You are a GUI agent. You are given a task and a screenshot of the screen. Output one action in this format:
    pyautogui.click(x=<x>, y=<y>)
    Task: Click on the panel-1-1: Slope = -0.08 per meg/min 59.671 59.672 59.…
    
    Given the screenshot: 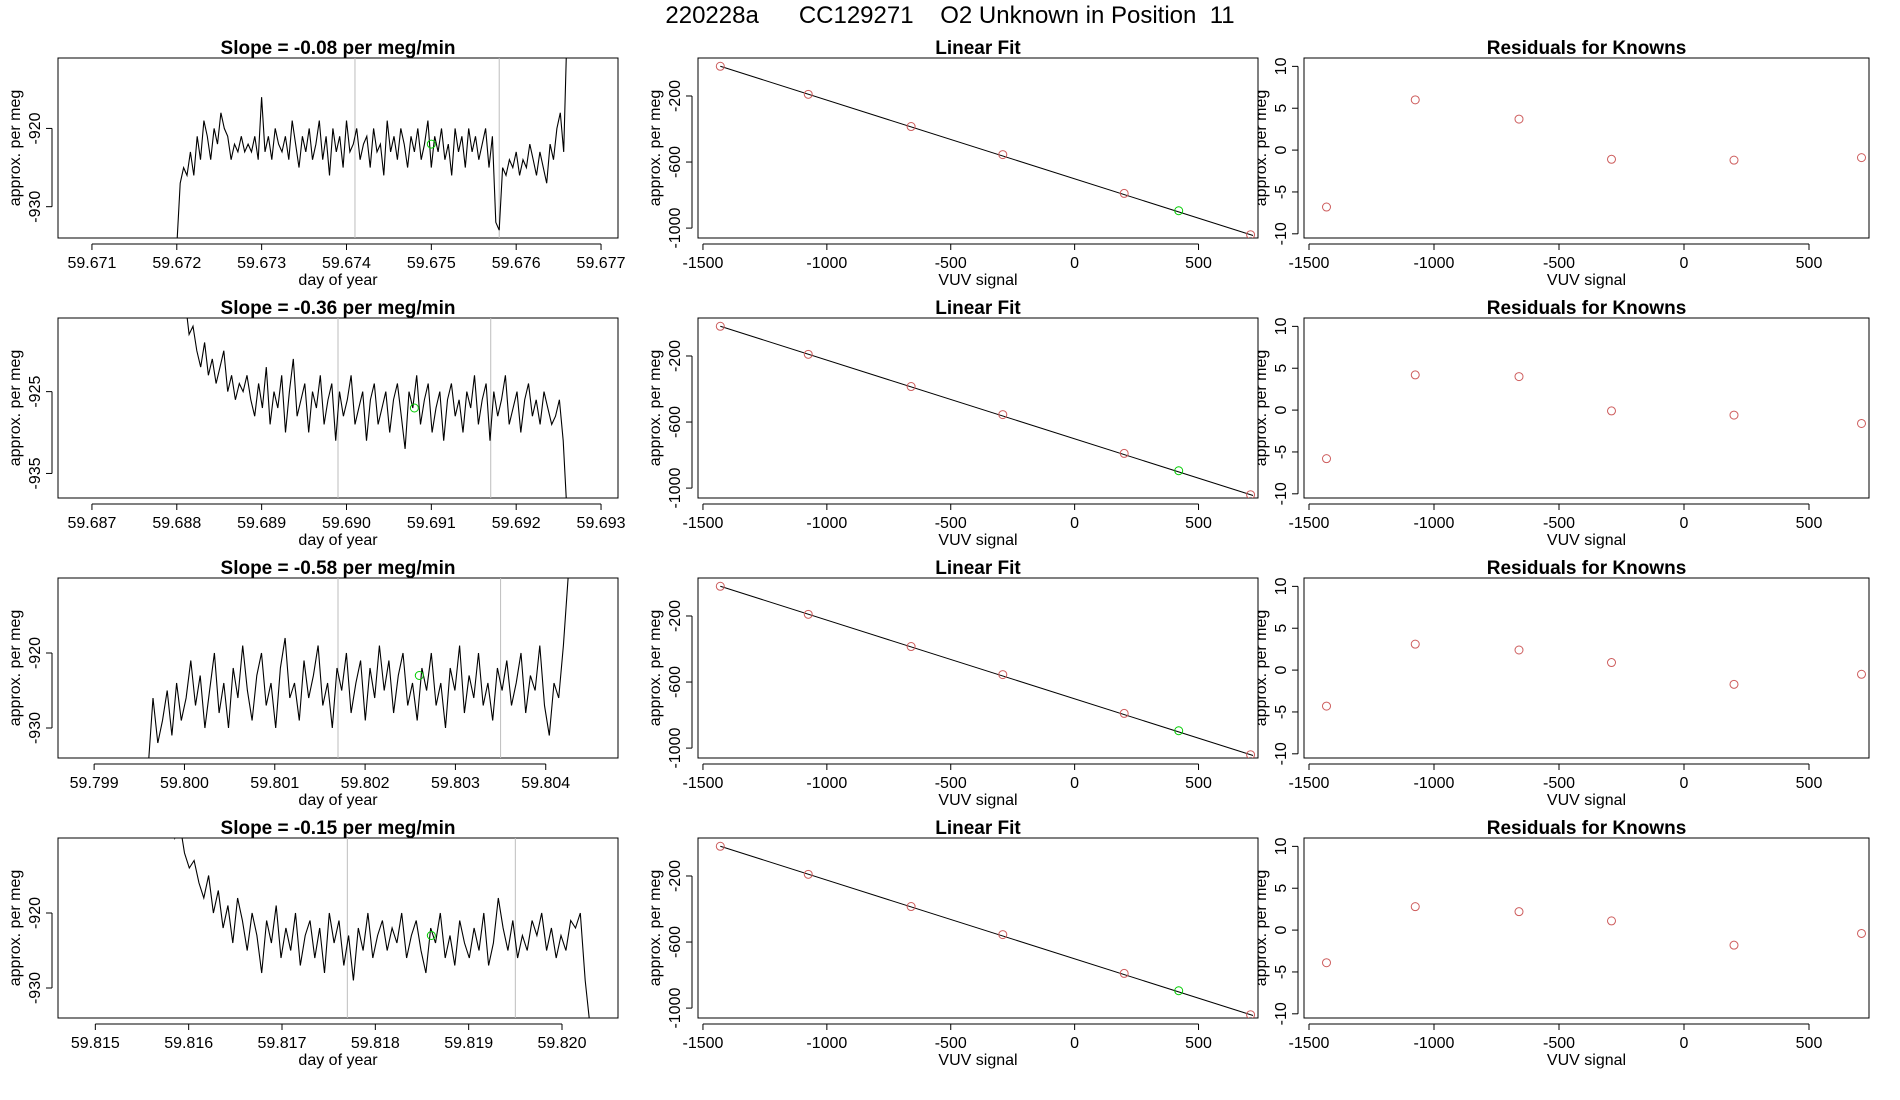 What is the action you would take?
    pyautogui.click(x=316, y=163)
    